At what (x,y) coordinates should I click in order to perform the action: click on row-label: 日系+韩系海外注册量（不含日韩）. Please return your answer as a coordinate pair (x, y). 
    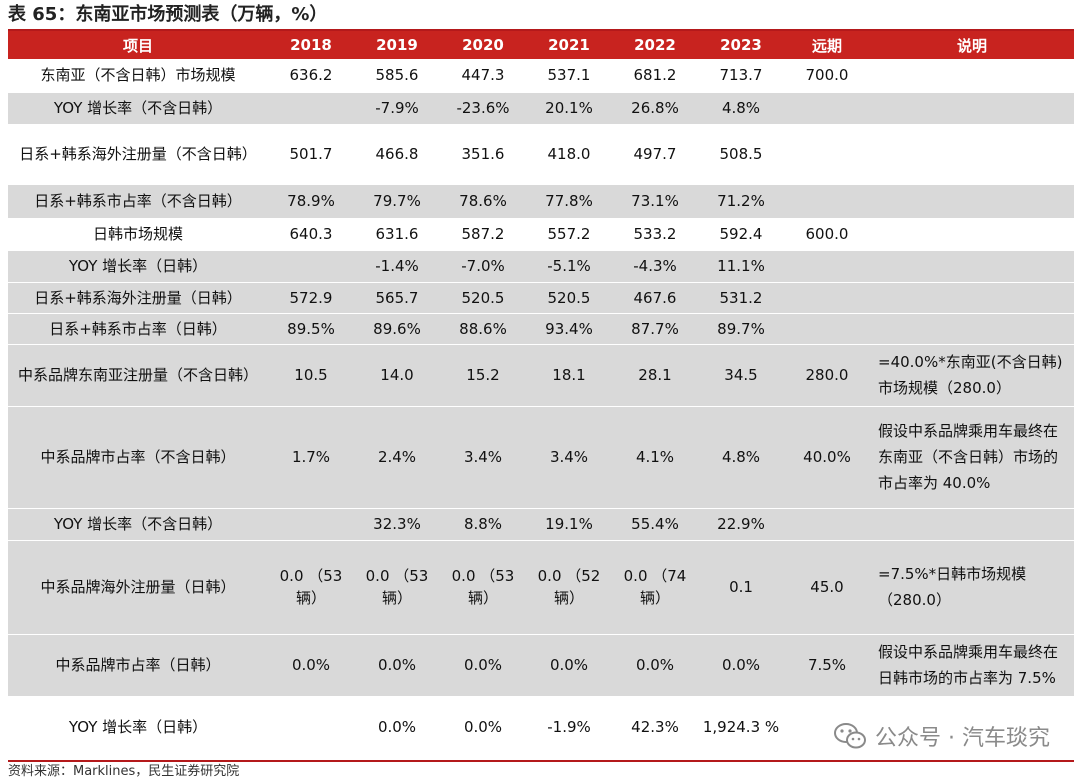
    Looking at the image, I should click on (138, 154).